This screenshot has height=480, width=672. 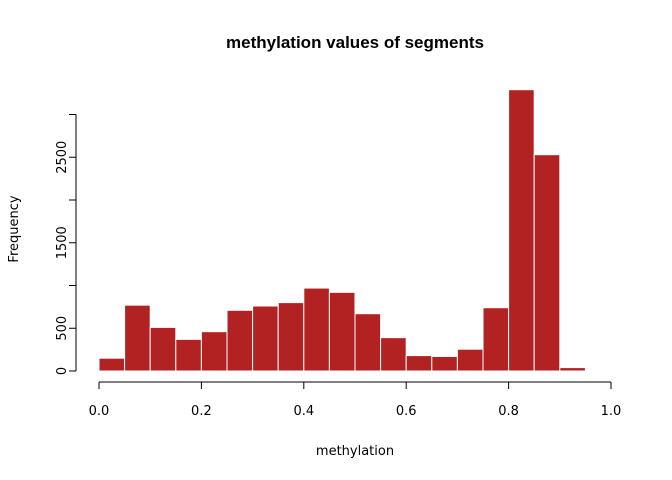 I want to click on y-axis: 0 500 1500 2500, so click(x=66, y=244).